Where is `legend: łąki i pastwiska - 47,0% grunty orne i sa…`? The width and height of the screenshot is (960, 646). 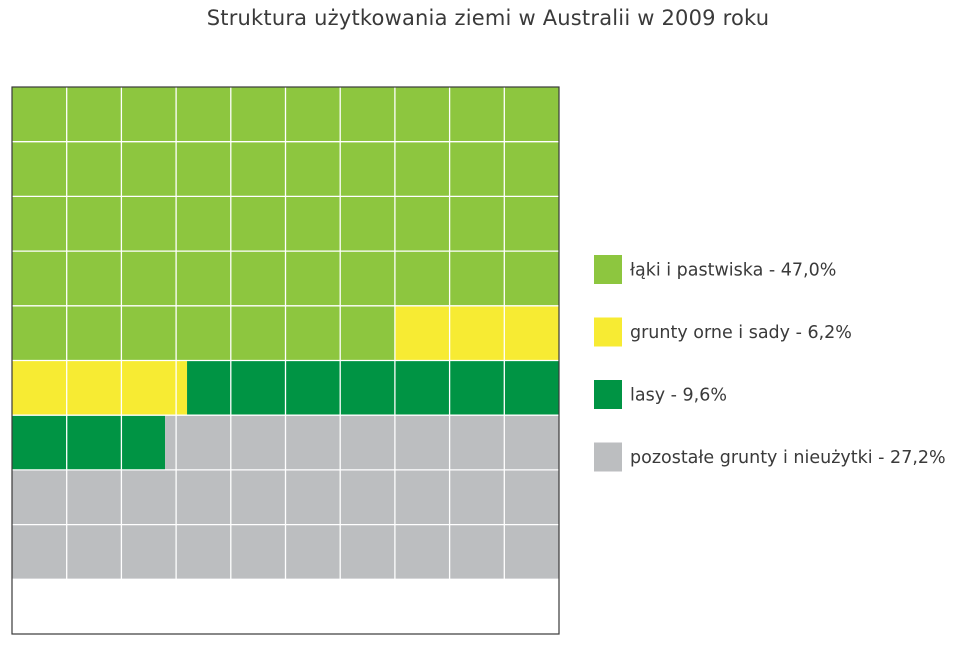 legend: łąki i pastwiska - 47,0% grunty orne i sa… is located at coordinates (770, 363).